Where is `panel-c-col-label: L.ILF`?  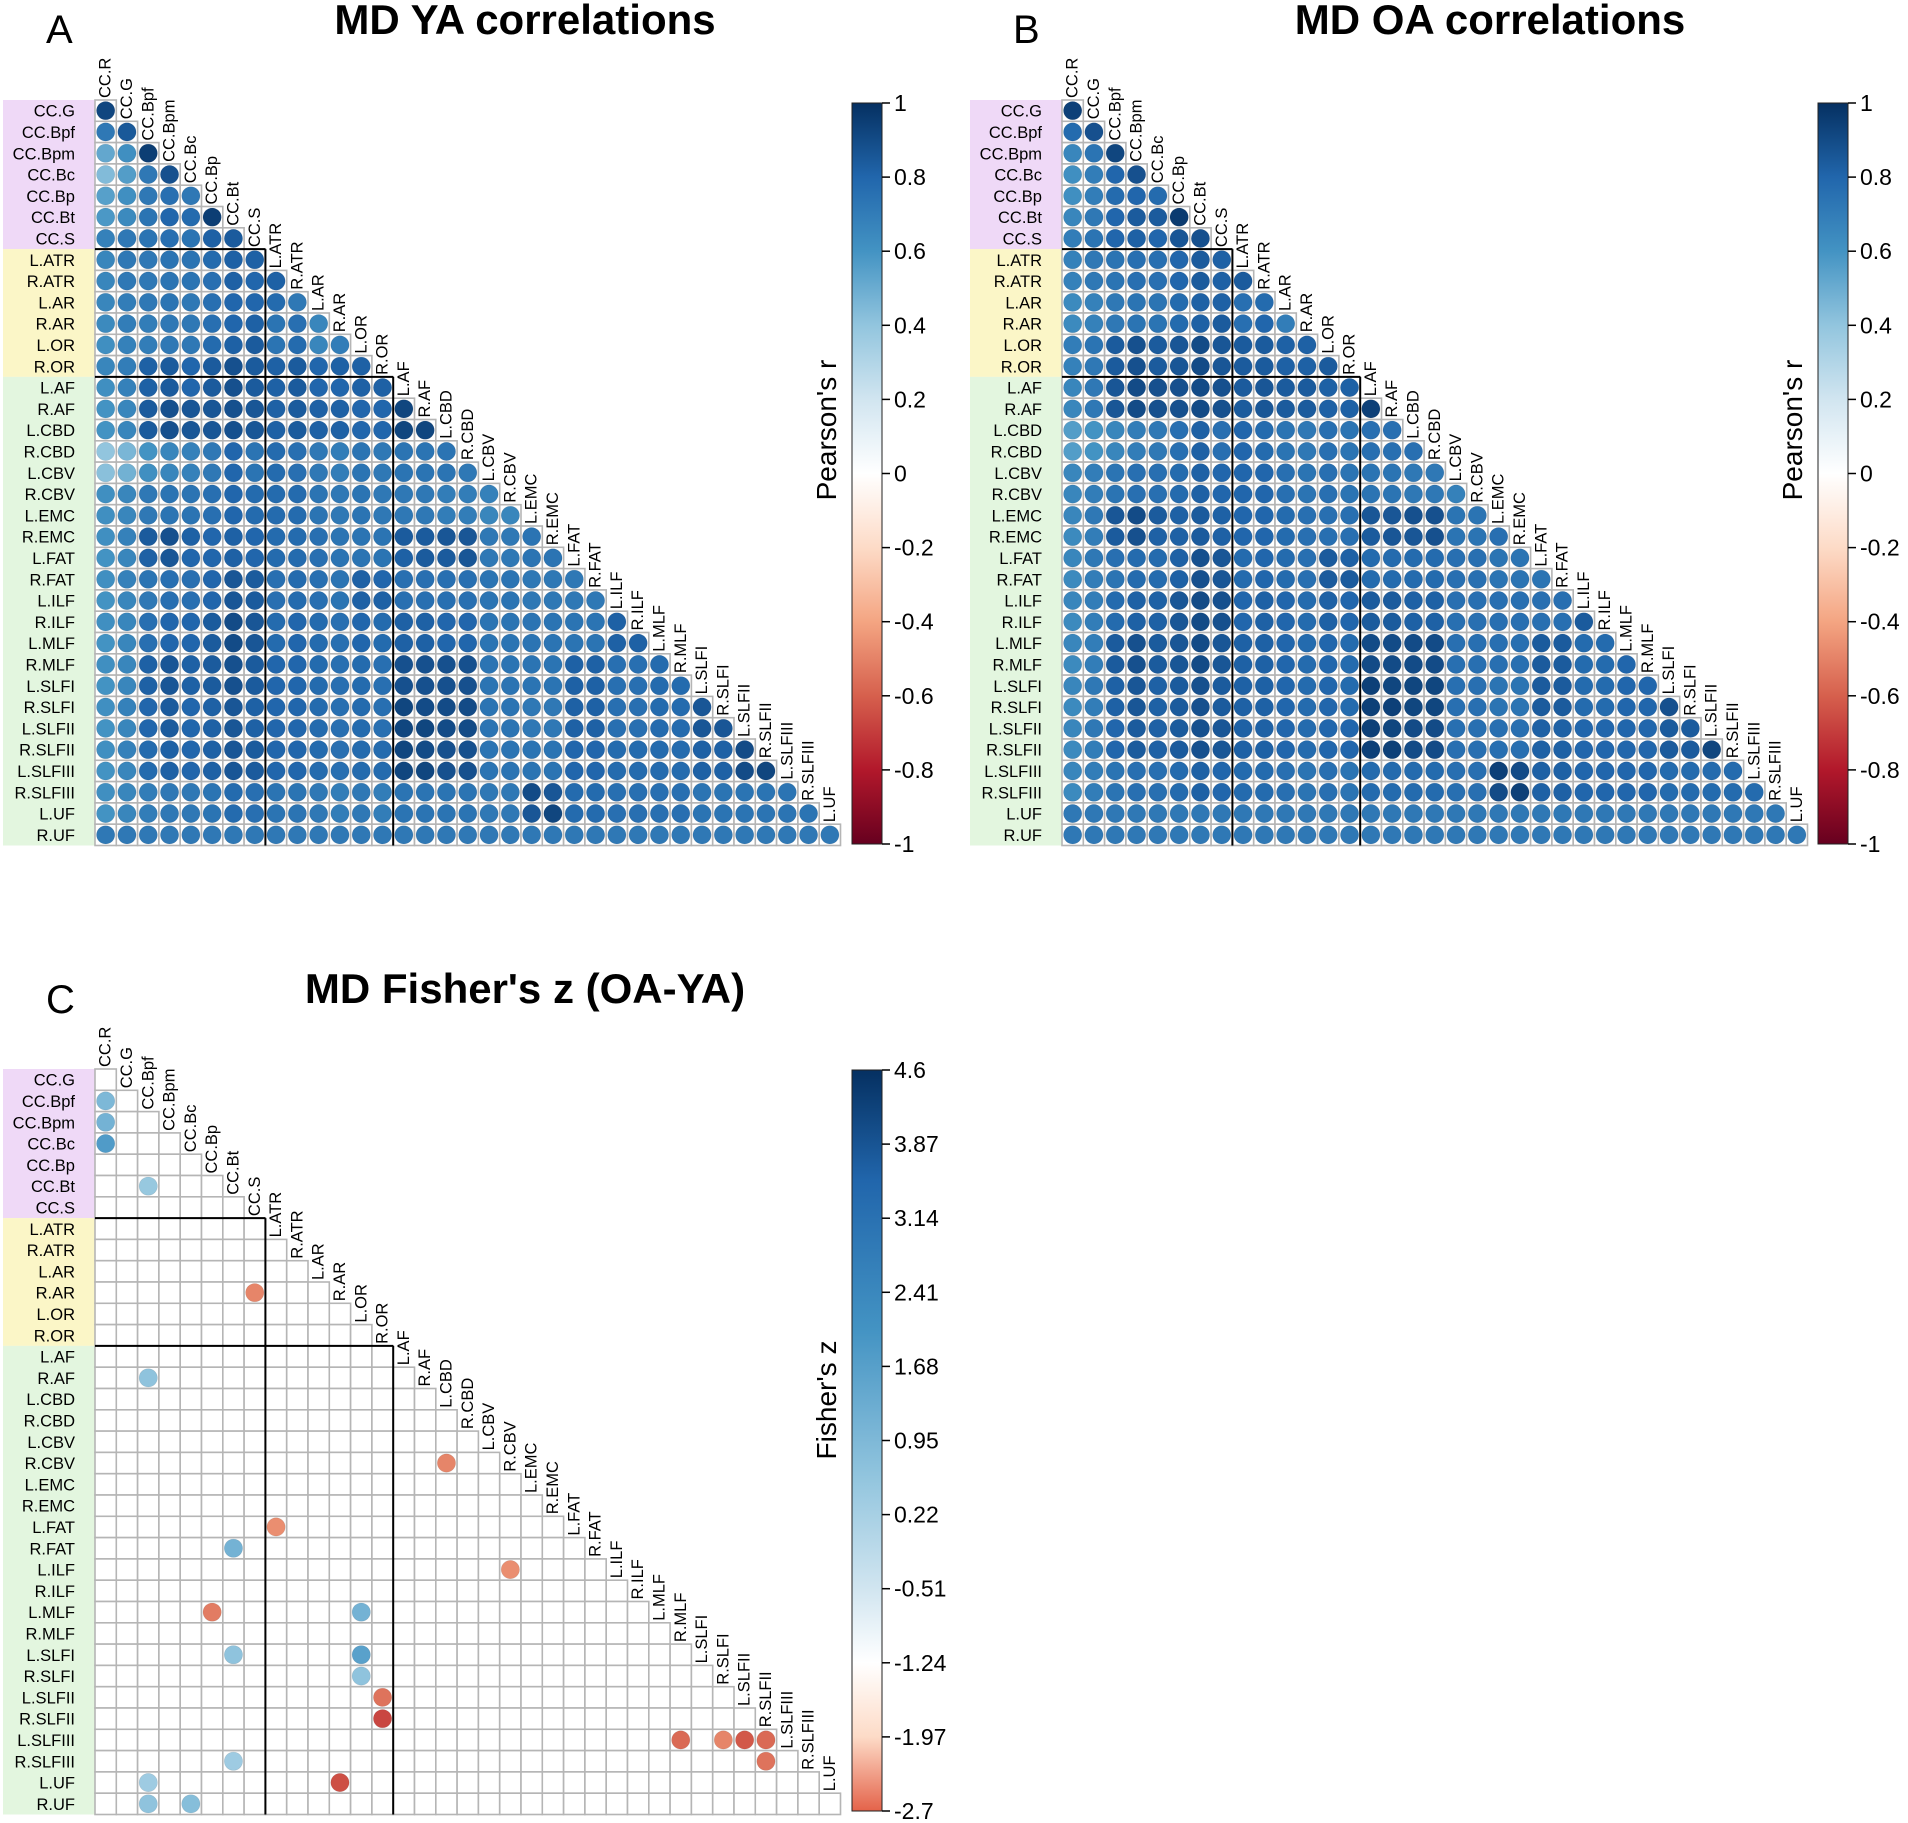
panel-c-col-label: L.ILF is located at coordinates (617, 1560).